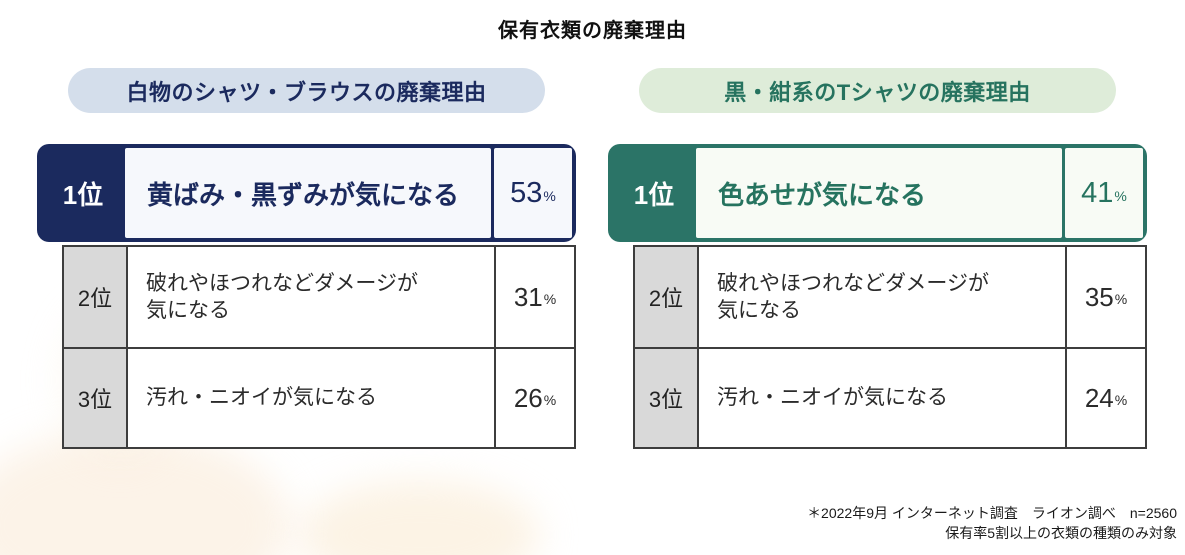  I want to click on rank2-row: 2位 破れやほつれなどダメージが 気になる 35%, so click(890, 297).